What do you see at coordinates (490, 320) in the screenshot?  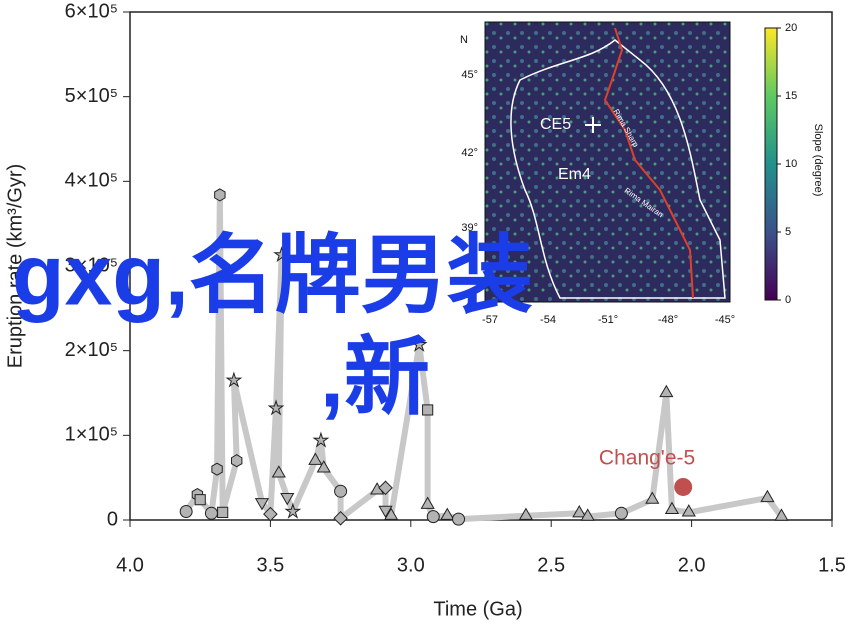 I see `lon-label: -57` at bounding box center [490, 320].